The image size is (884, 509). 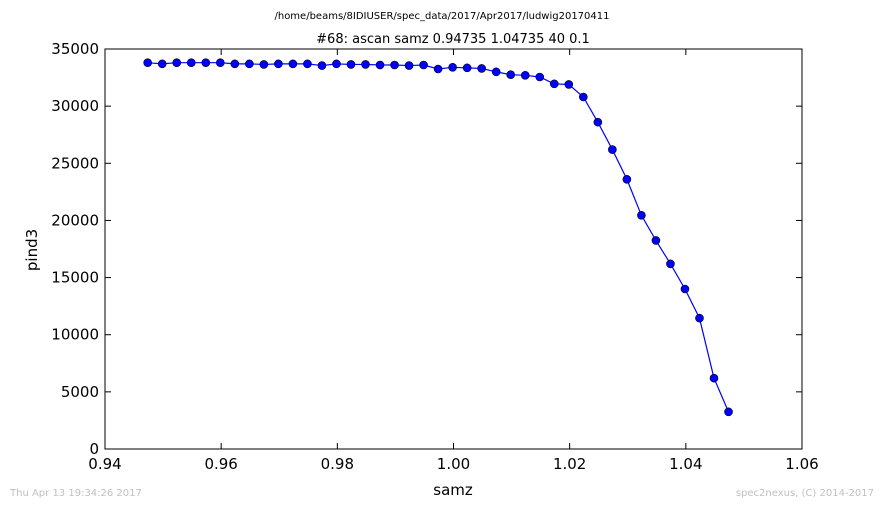 I want to click on x-tick-label: 0.96, so click(x=220, y=464).